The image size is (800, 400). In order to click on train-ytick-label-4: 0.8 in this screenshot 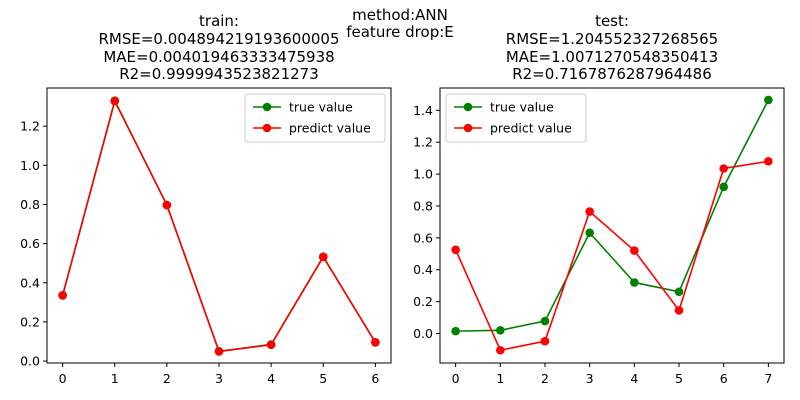, I will do `click(30, 204)`.